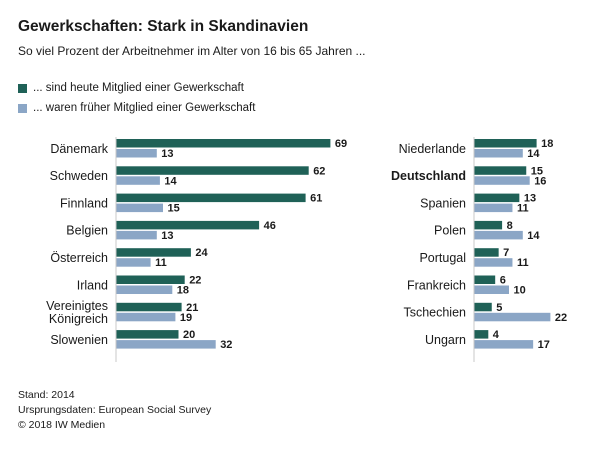 The height and width of the screenshot is (456, 600). What do you see at coordinates (163, 26) in the screenshot?
I see `chart-title: Gewerkschaften: Stark in Skandinavien` at bounding box center [163, 26].